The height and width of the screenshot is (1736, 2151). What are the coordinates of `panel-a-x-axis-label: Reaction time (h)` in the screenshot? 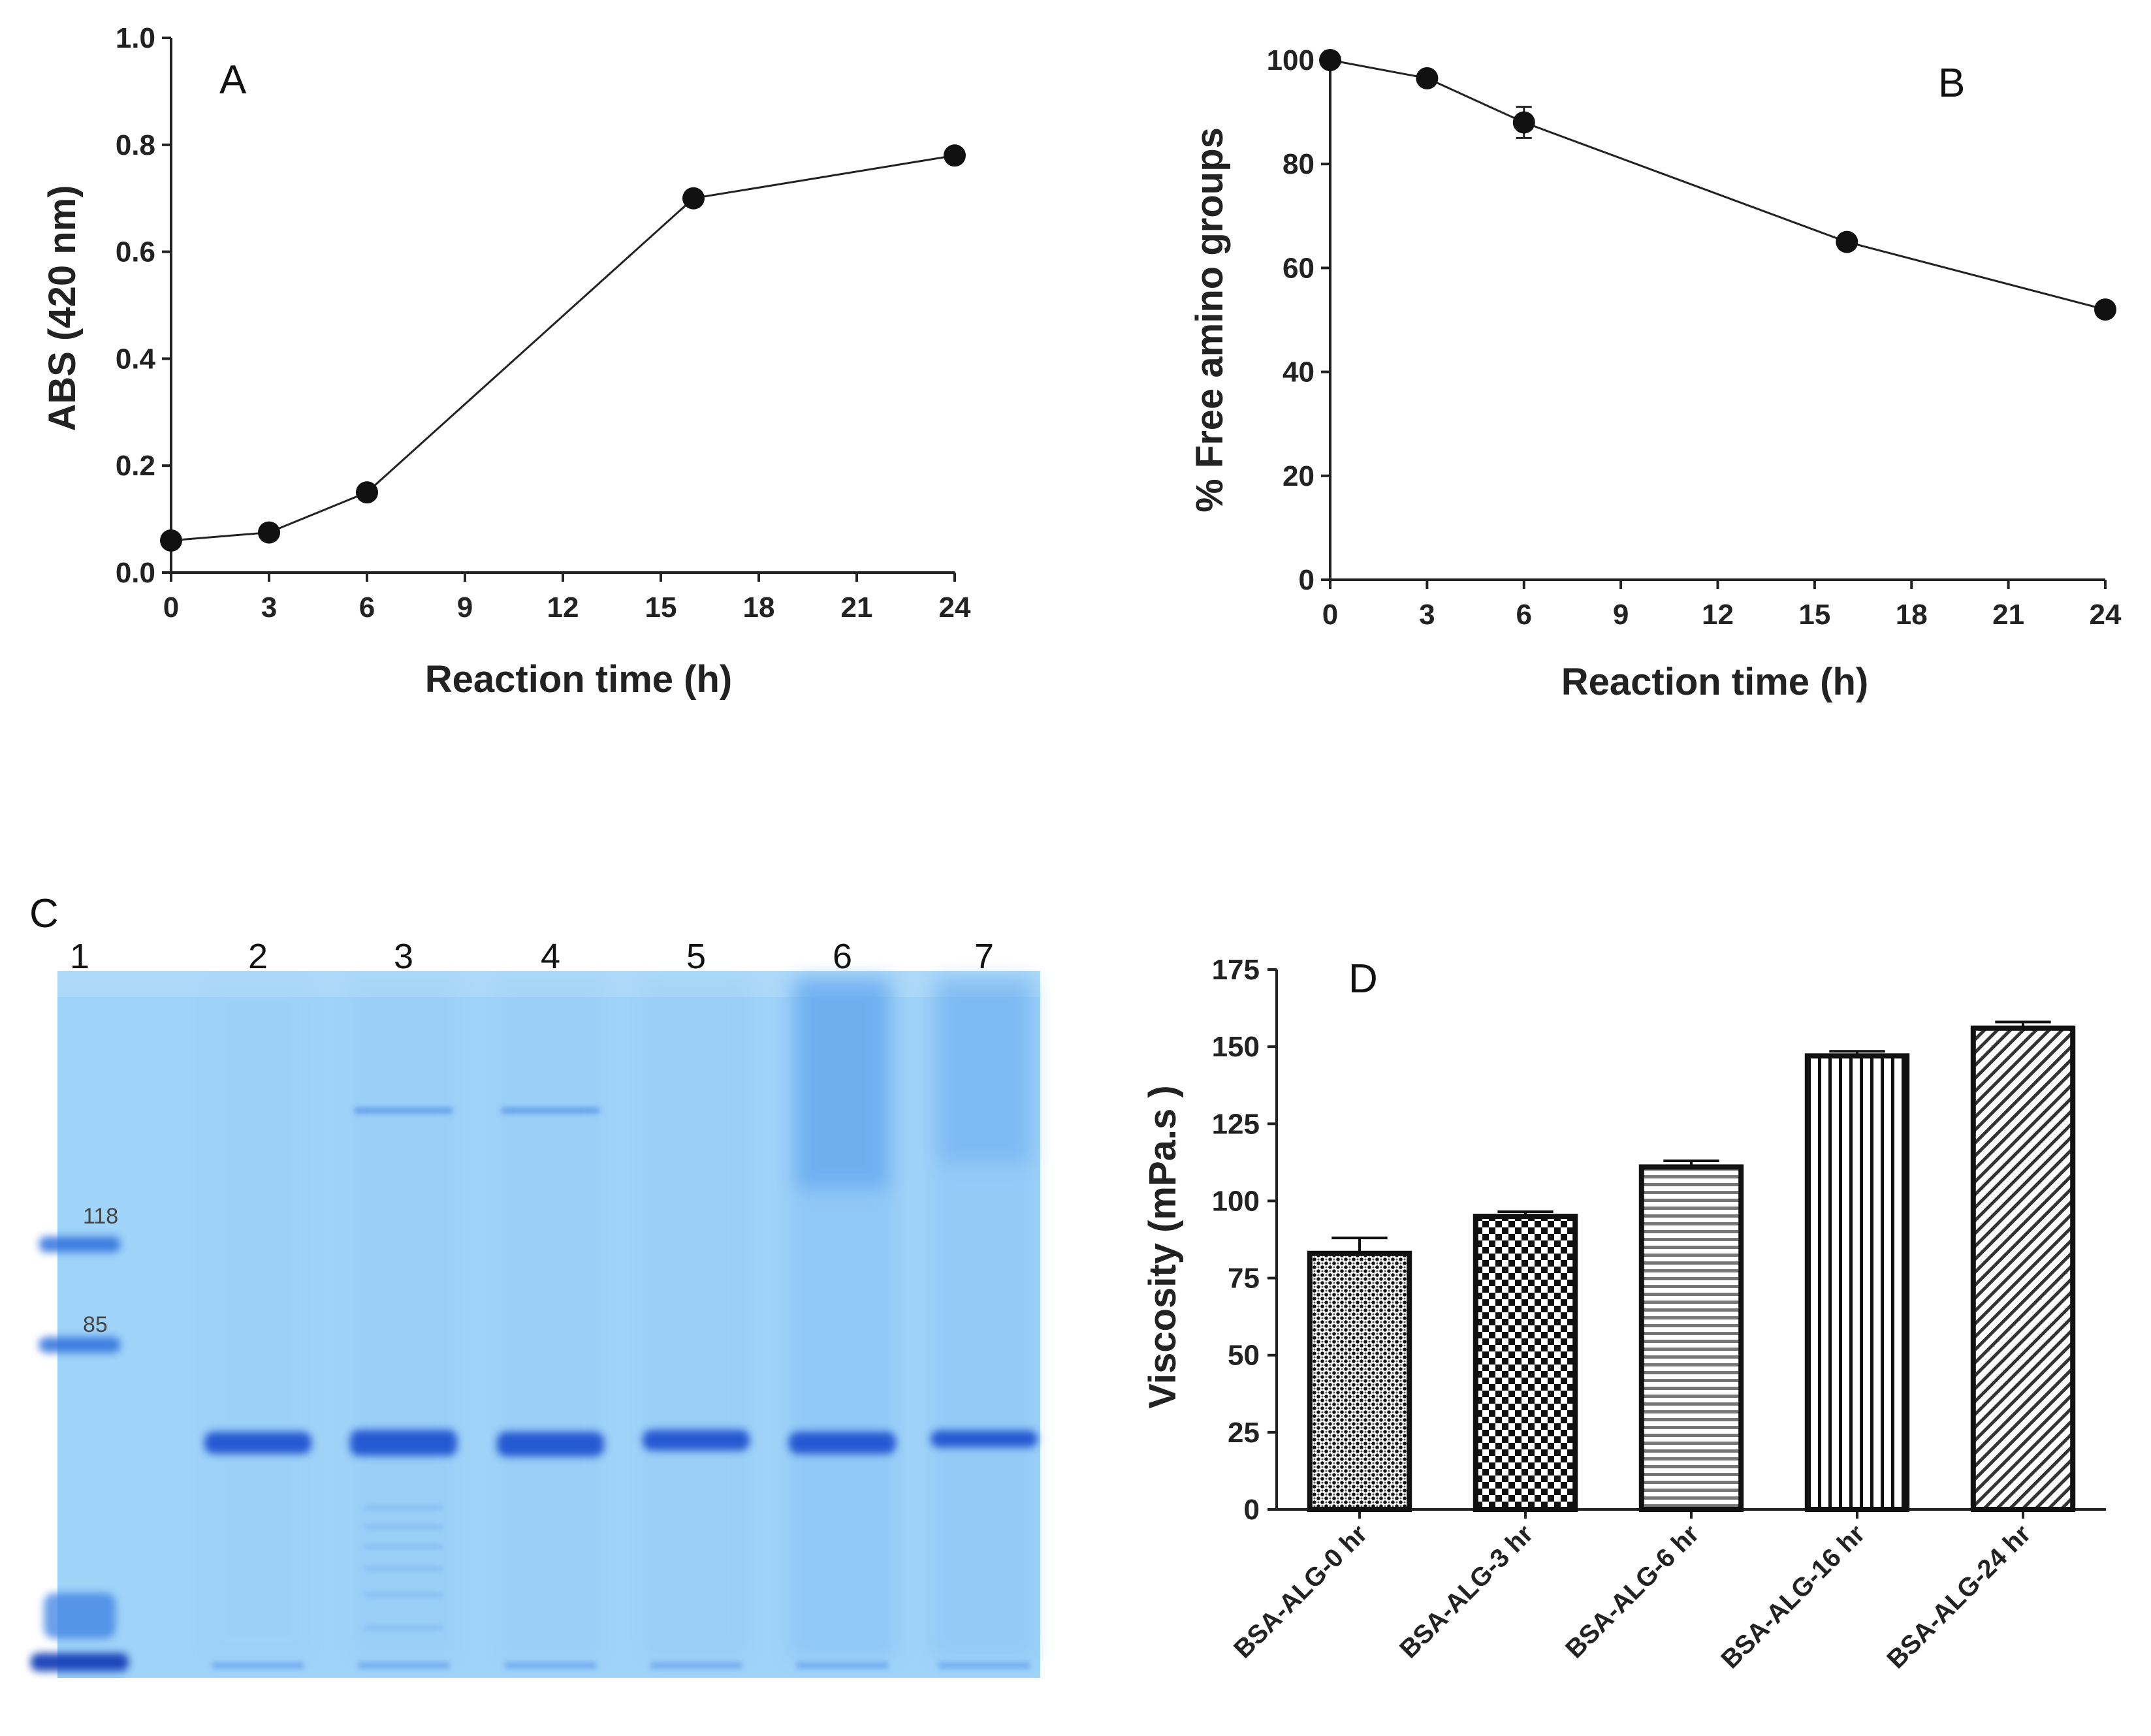 It's located at (579, 679).